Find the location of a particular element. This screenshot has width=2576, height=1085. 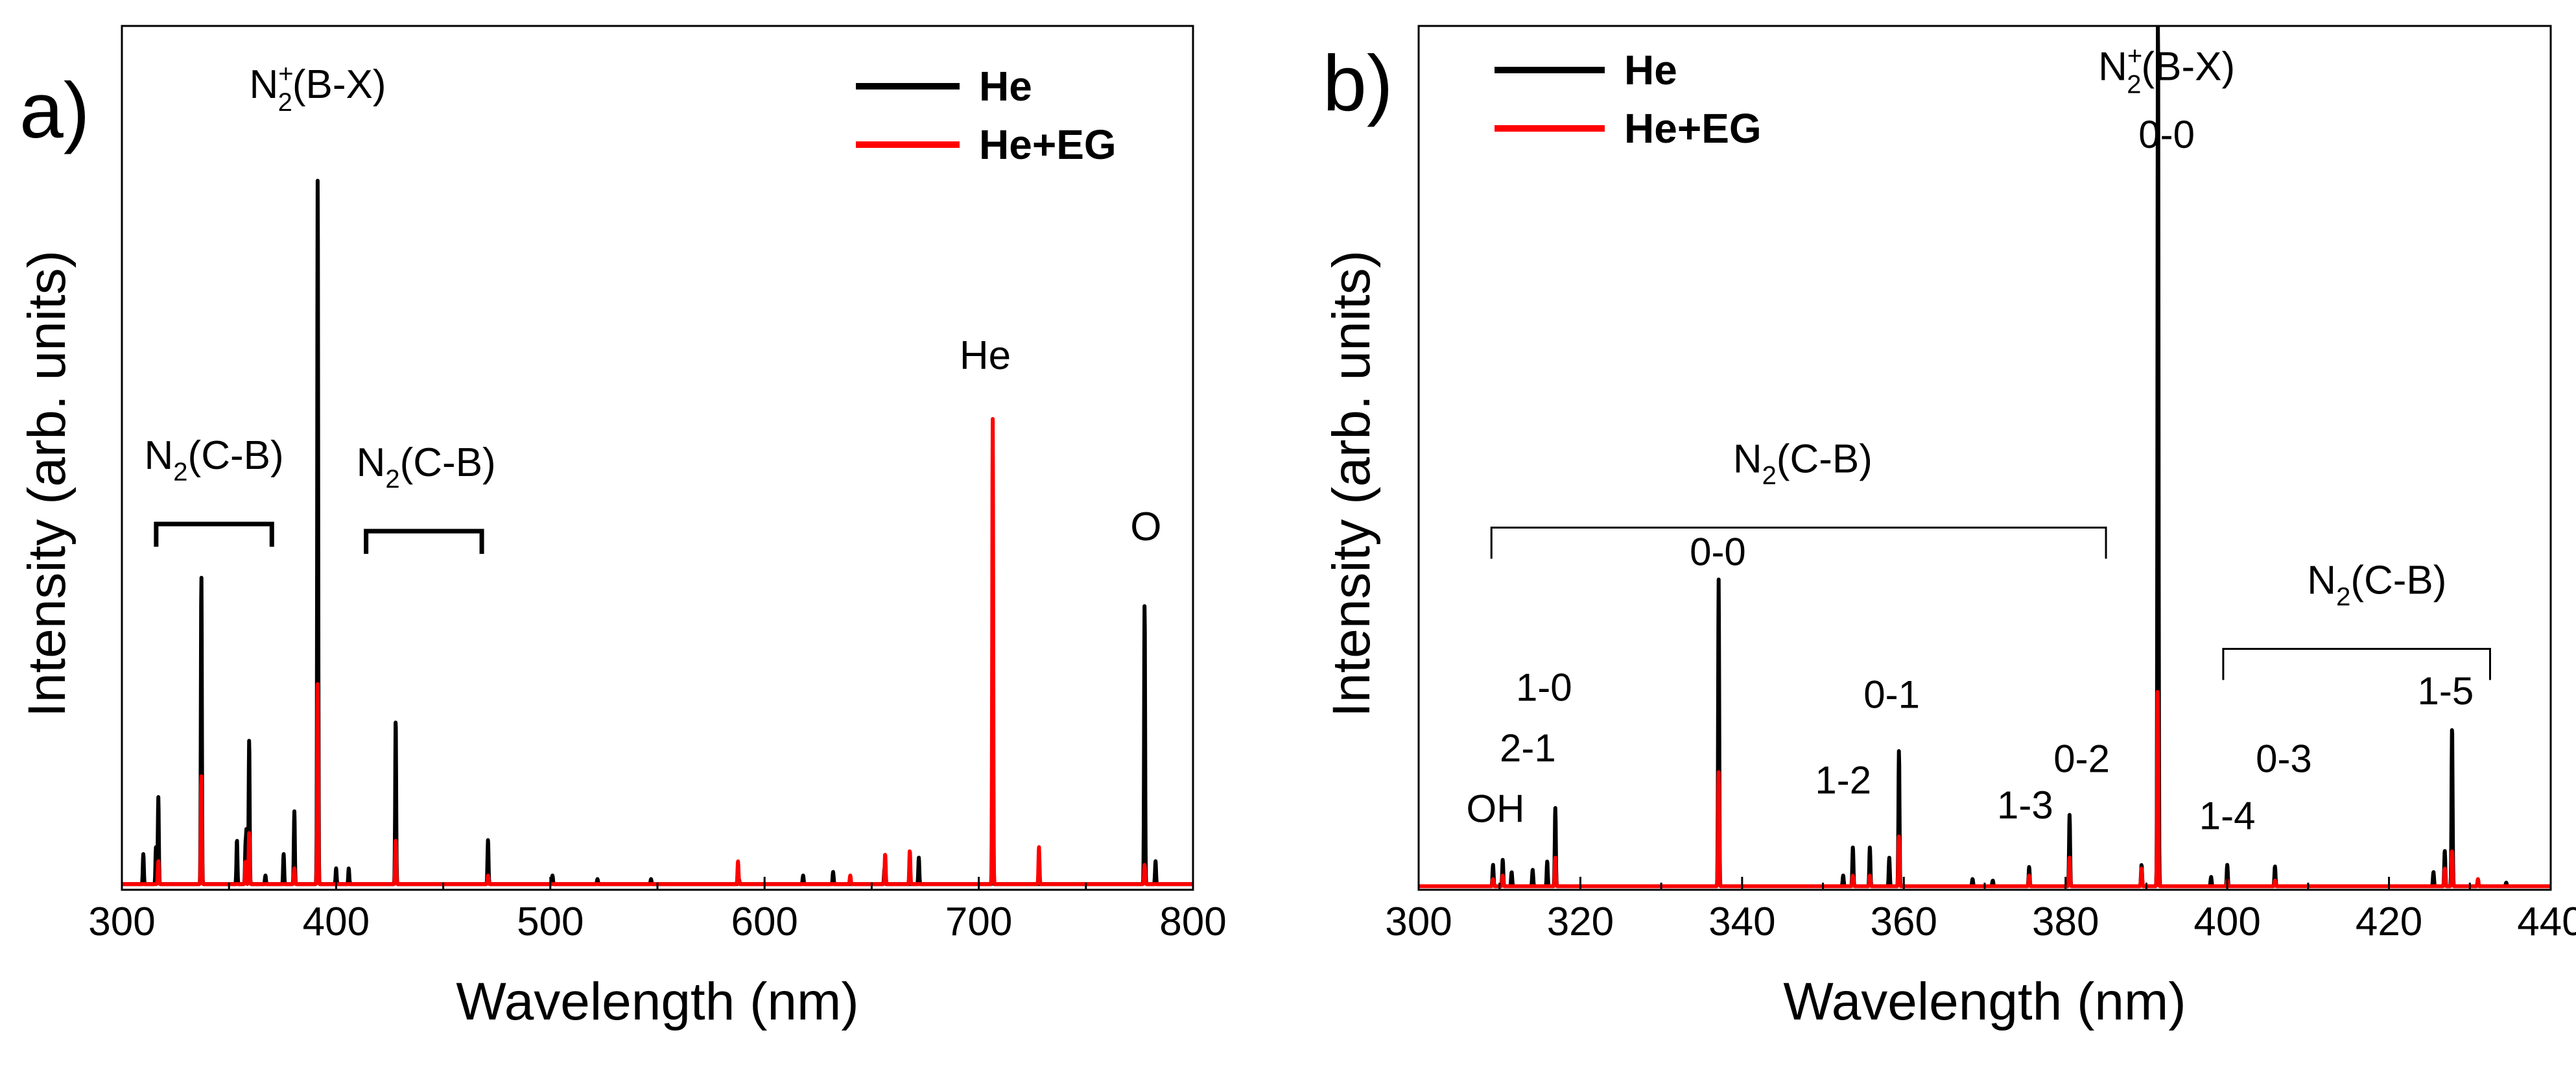

x-tick-label: 340 is located at coordinates (1742, 922).